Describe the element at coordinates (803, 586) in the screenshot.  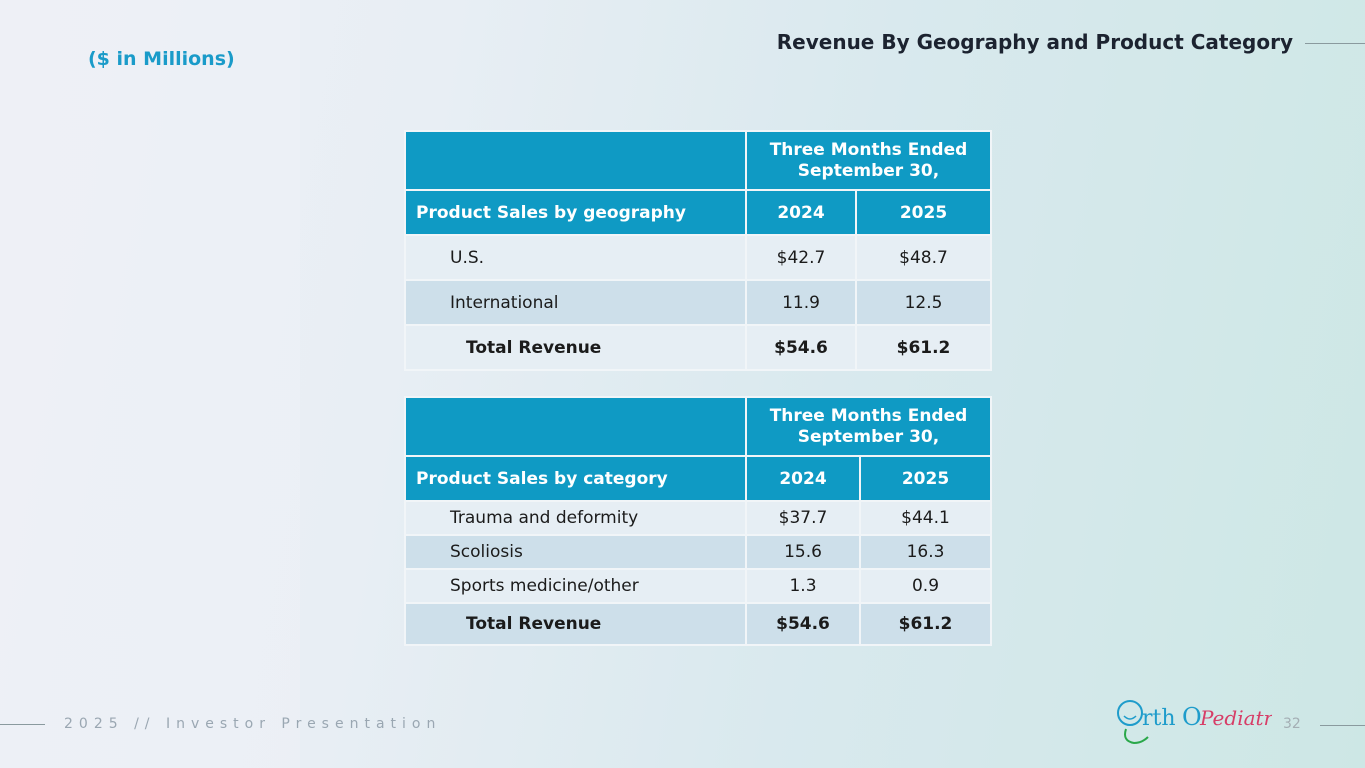
I see `cell-2024: 1.3` at that location.